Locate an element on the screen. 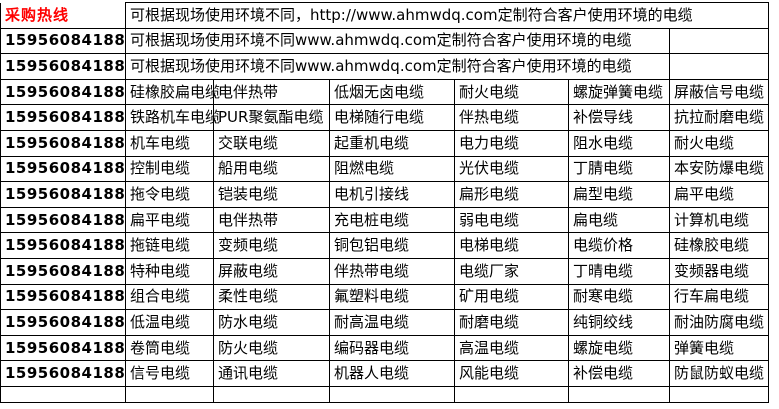 The height and width of the screenshot is (409, 779). product-cell: 扁电缆 is located at coordinates (619, 220).